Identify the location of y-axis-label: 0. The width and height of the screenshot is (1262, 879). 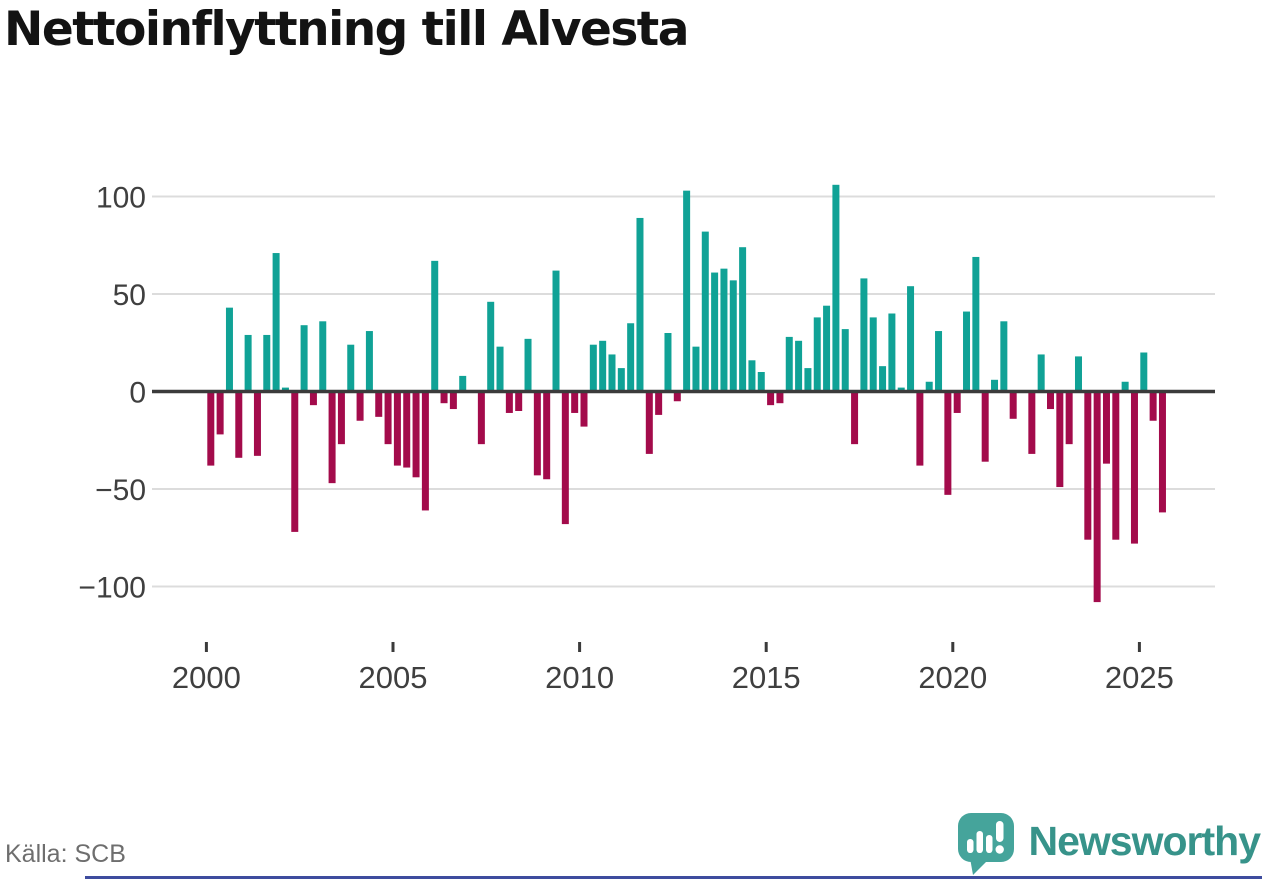
(137, 393).